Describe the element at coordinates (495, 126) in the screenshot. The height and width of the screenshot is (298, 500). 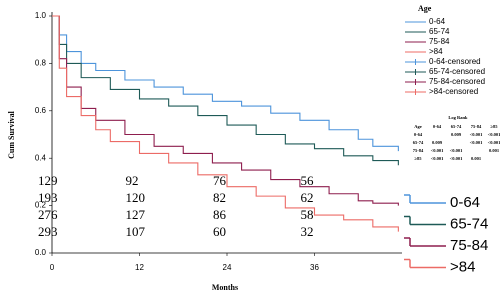
I see `logrank-header: ≥85` at that location.